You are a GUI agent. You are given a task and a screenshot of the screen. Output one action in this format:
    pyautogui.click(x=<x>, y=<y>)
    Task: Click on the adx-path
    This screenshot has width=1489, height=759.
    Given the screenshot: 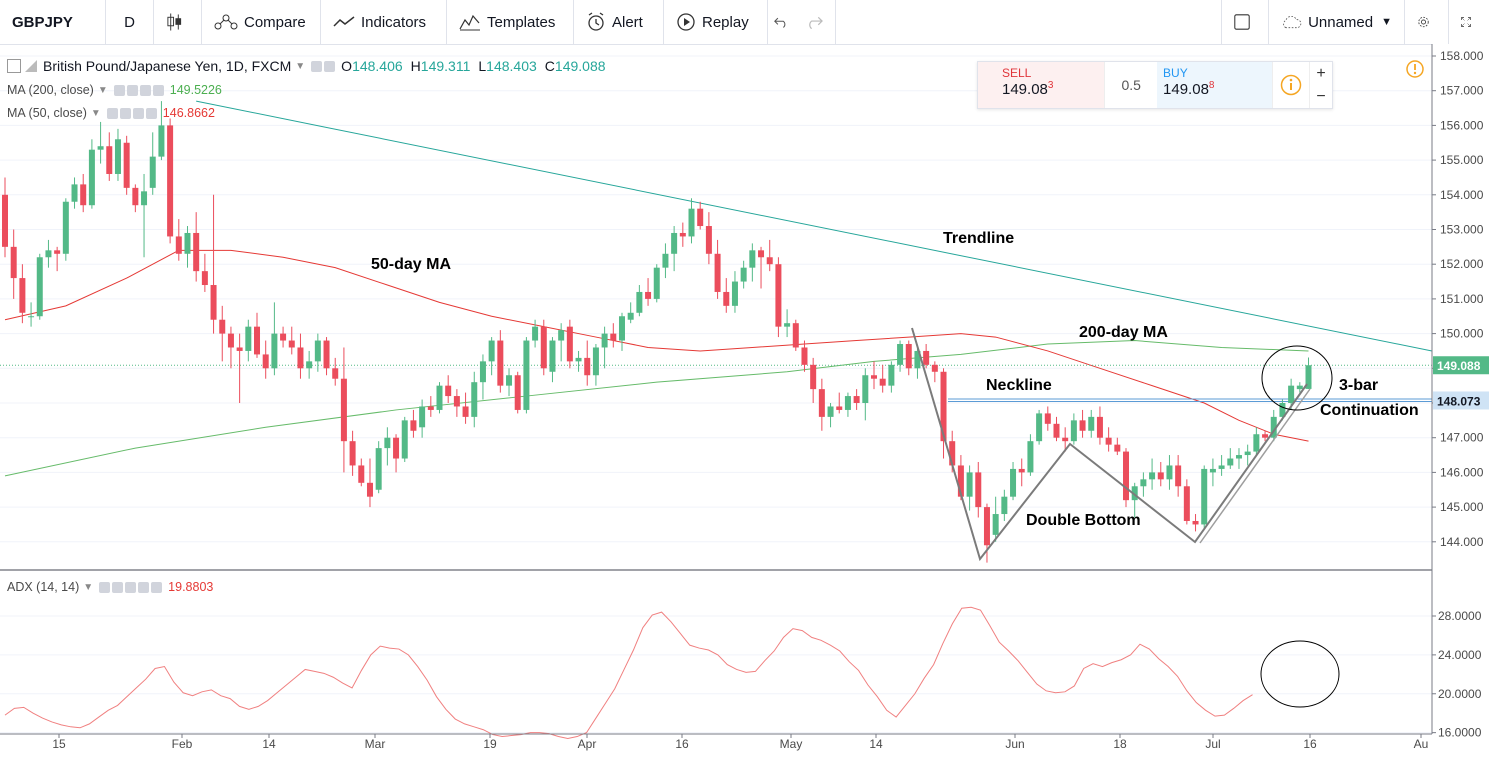 What is the action you would take?
    pyautogui.click(x=628, y=672)
    